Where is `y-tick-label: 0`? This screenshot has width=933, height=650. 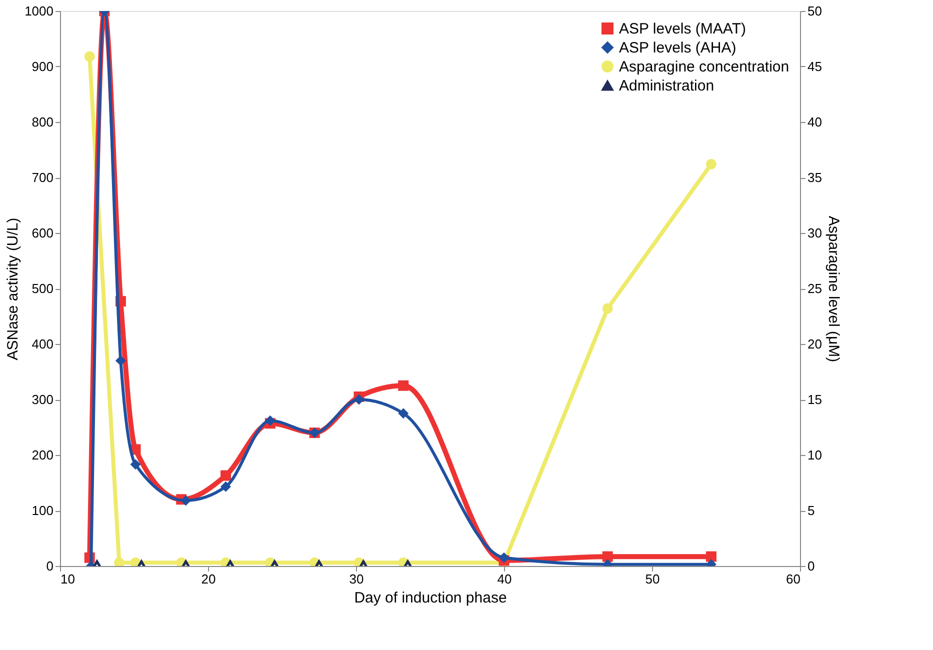 y-tick-label: 0 is located at coordinates (50, 566).